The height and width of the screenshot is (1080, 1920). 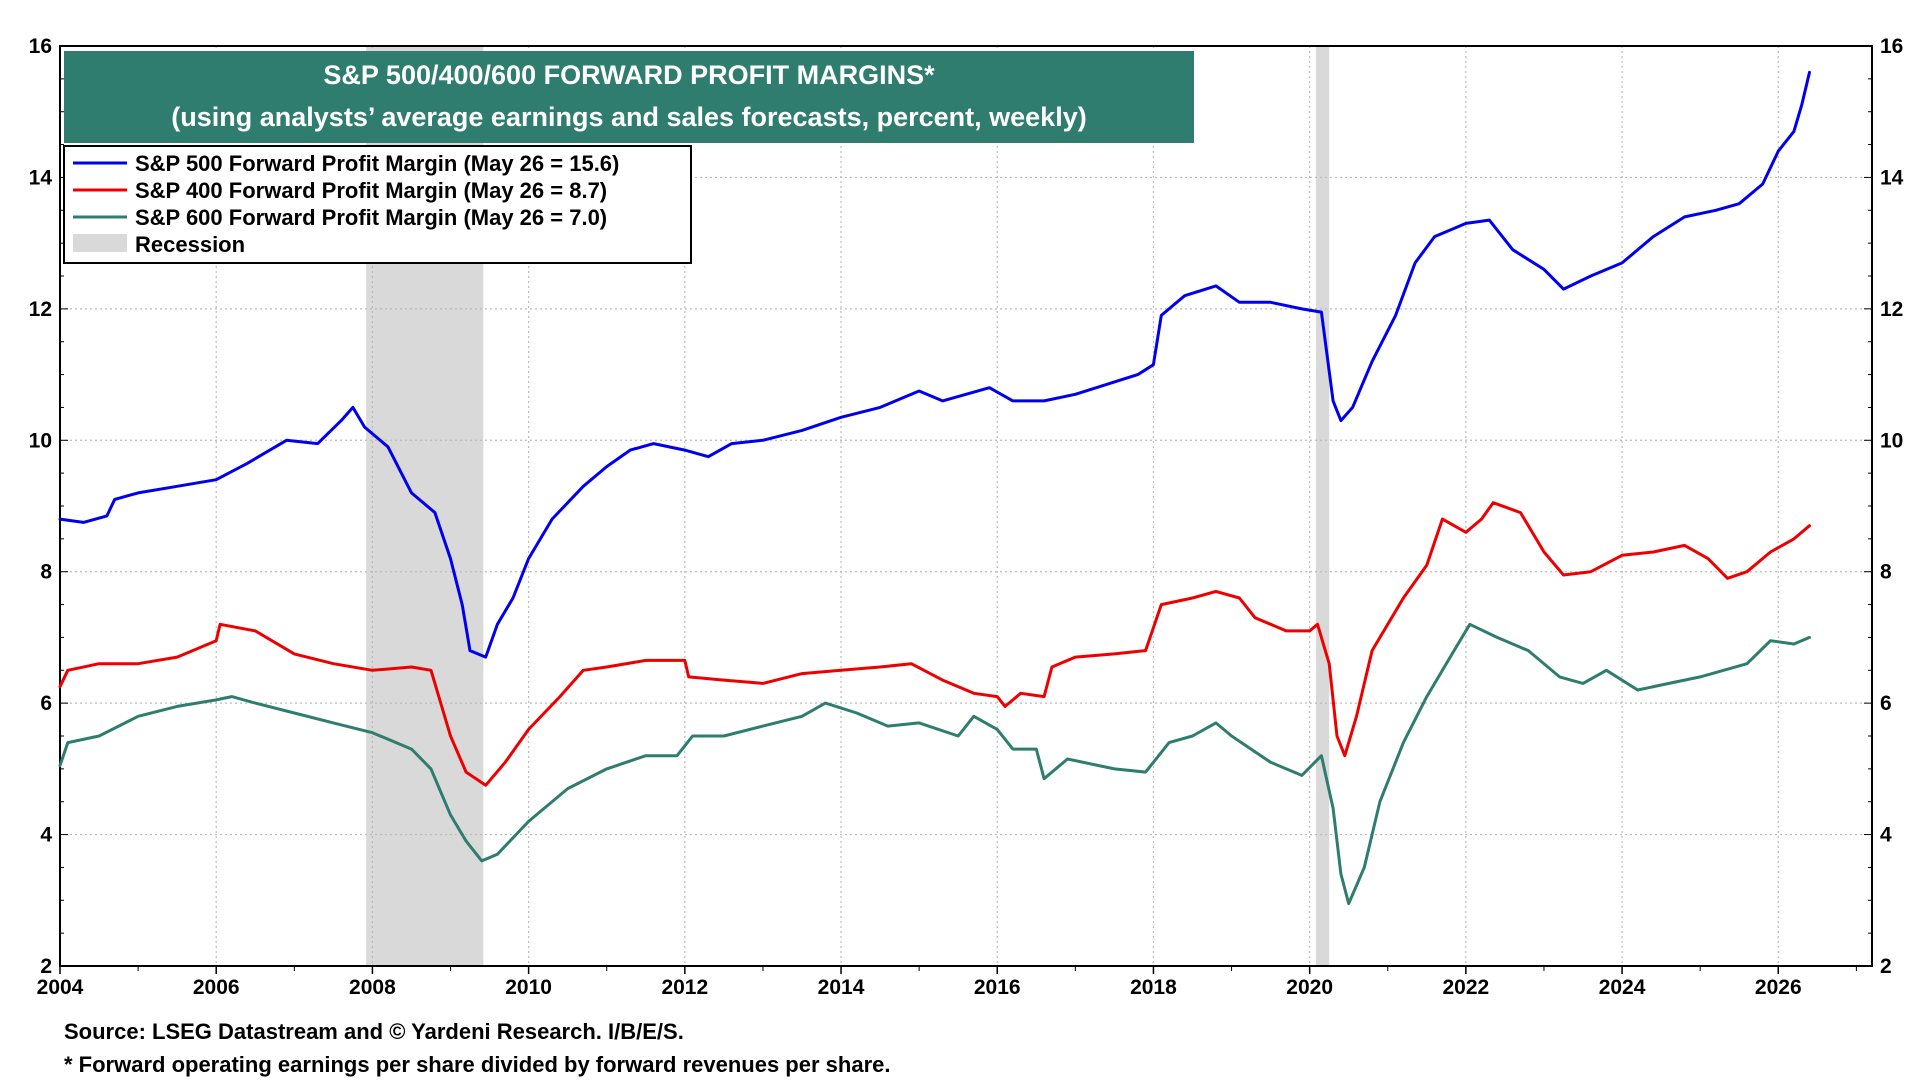 What do you see at coordinates (46, 703) in the screenshot?
I see `y-tick-label-left-6: 6` at bounding box center [46, 703].